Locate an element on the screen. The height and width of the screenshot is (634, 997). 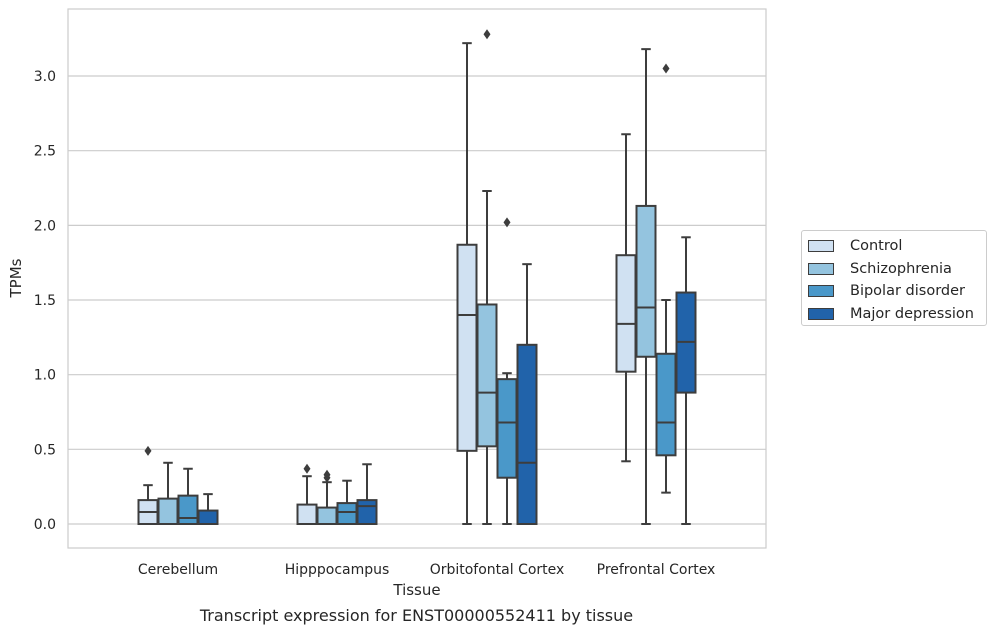
y-tick-label: 2.5 is located at coordinates (45, 152).